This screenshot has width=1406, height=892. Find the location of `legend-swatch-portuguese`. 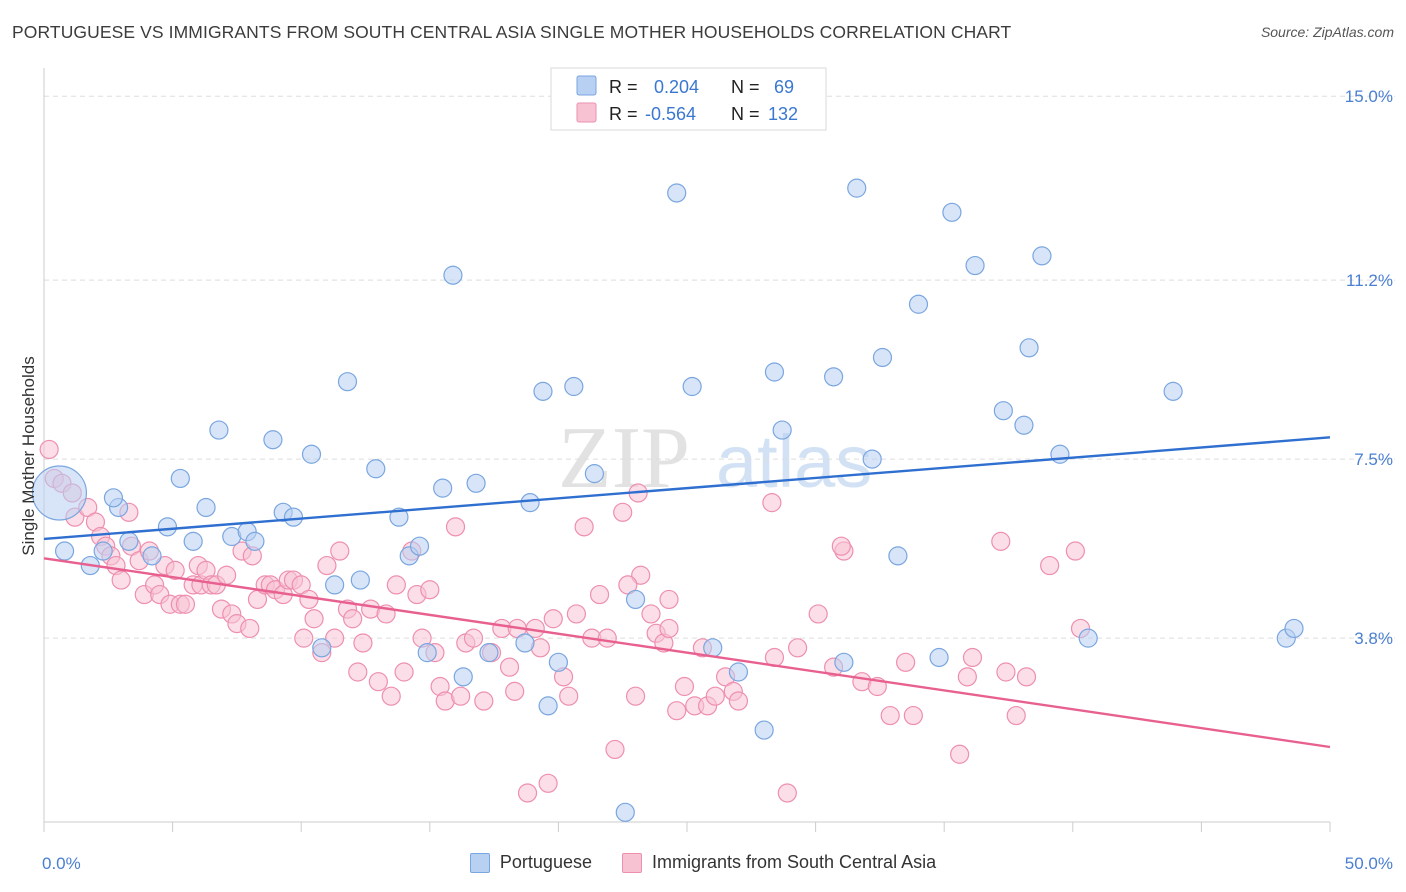

legend-swatch-portuguese is located at coordinates (479, 862).